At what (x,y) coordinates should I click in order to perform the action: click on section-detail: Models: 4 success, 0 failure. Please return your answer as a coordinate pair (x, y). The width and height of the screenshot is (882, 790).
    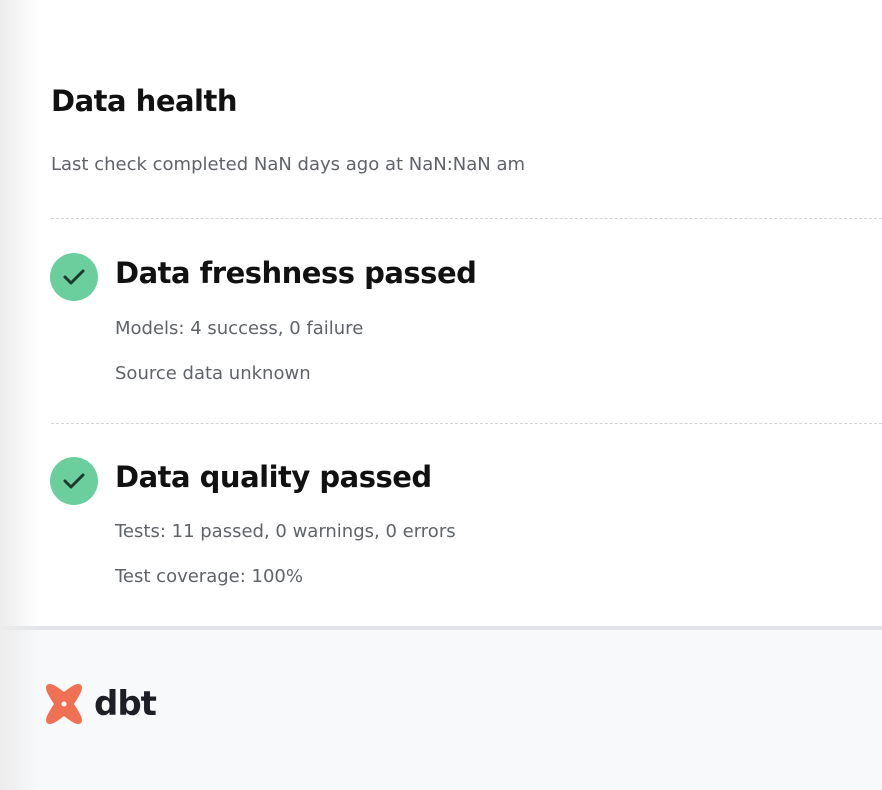
    Looking at the image, I should click on (239, 328).